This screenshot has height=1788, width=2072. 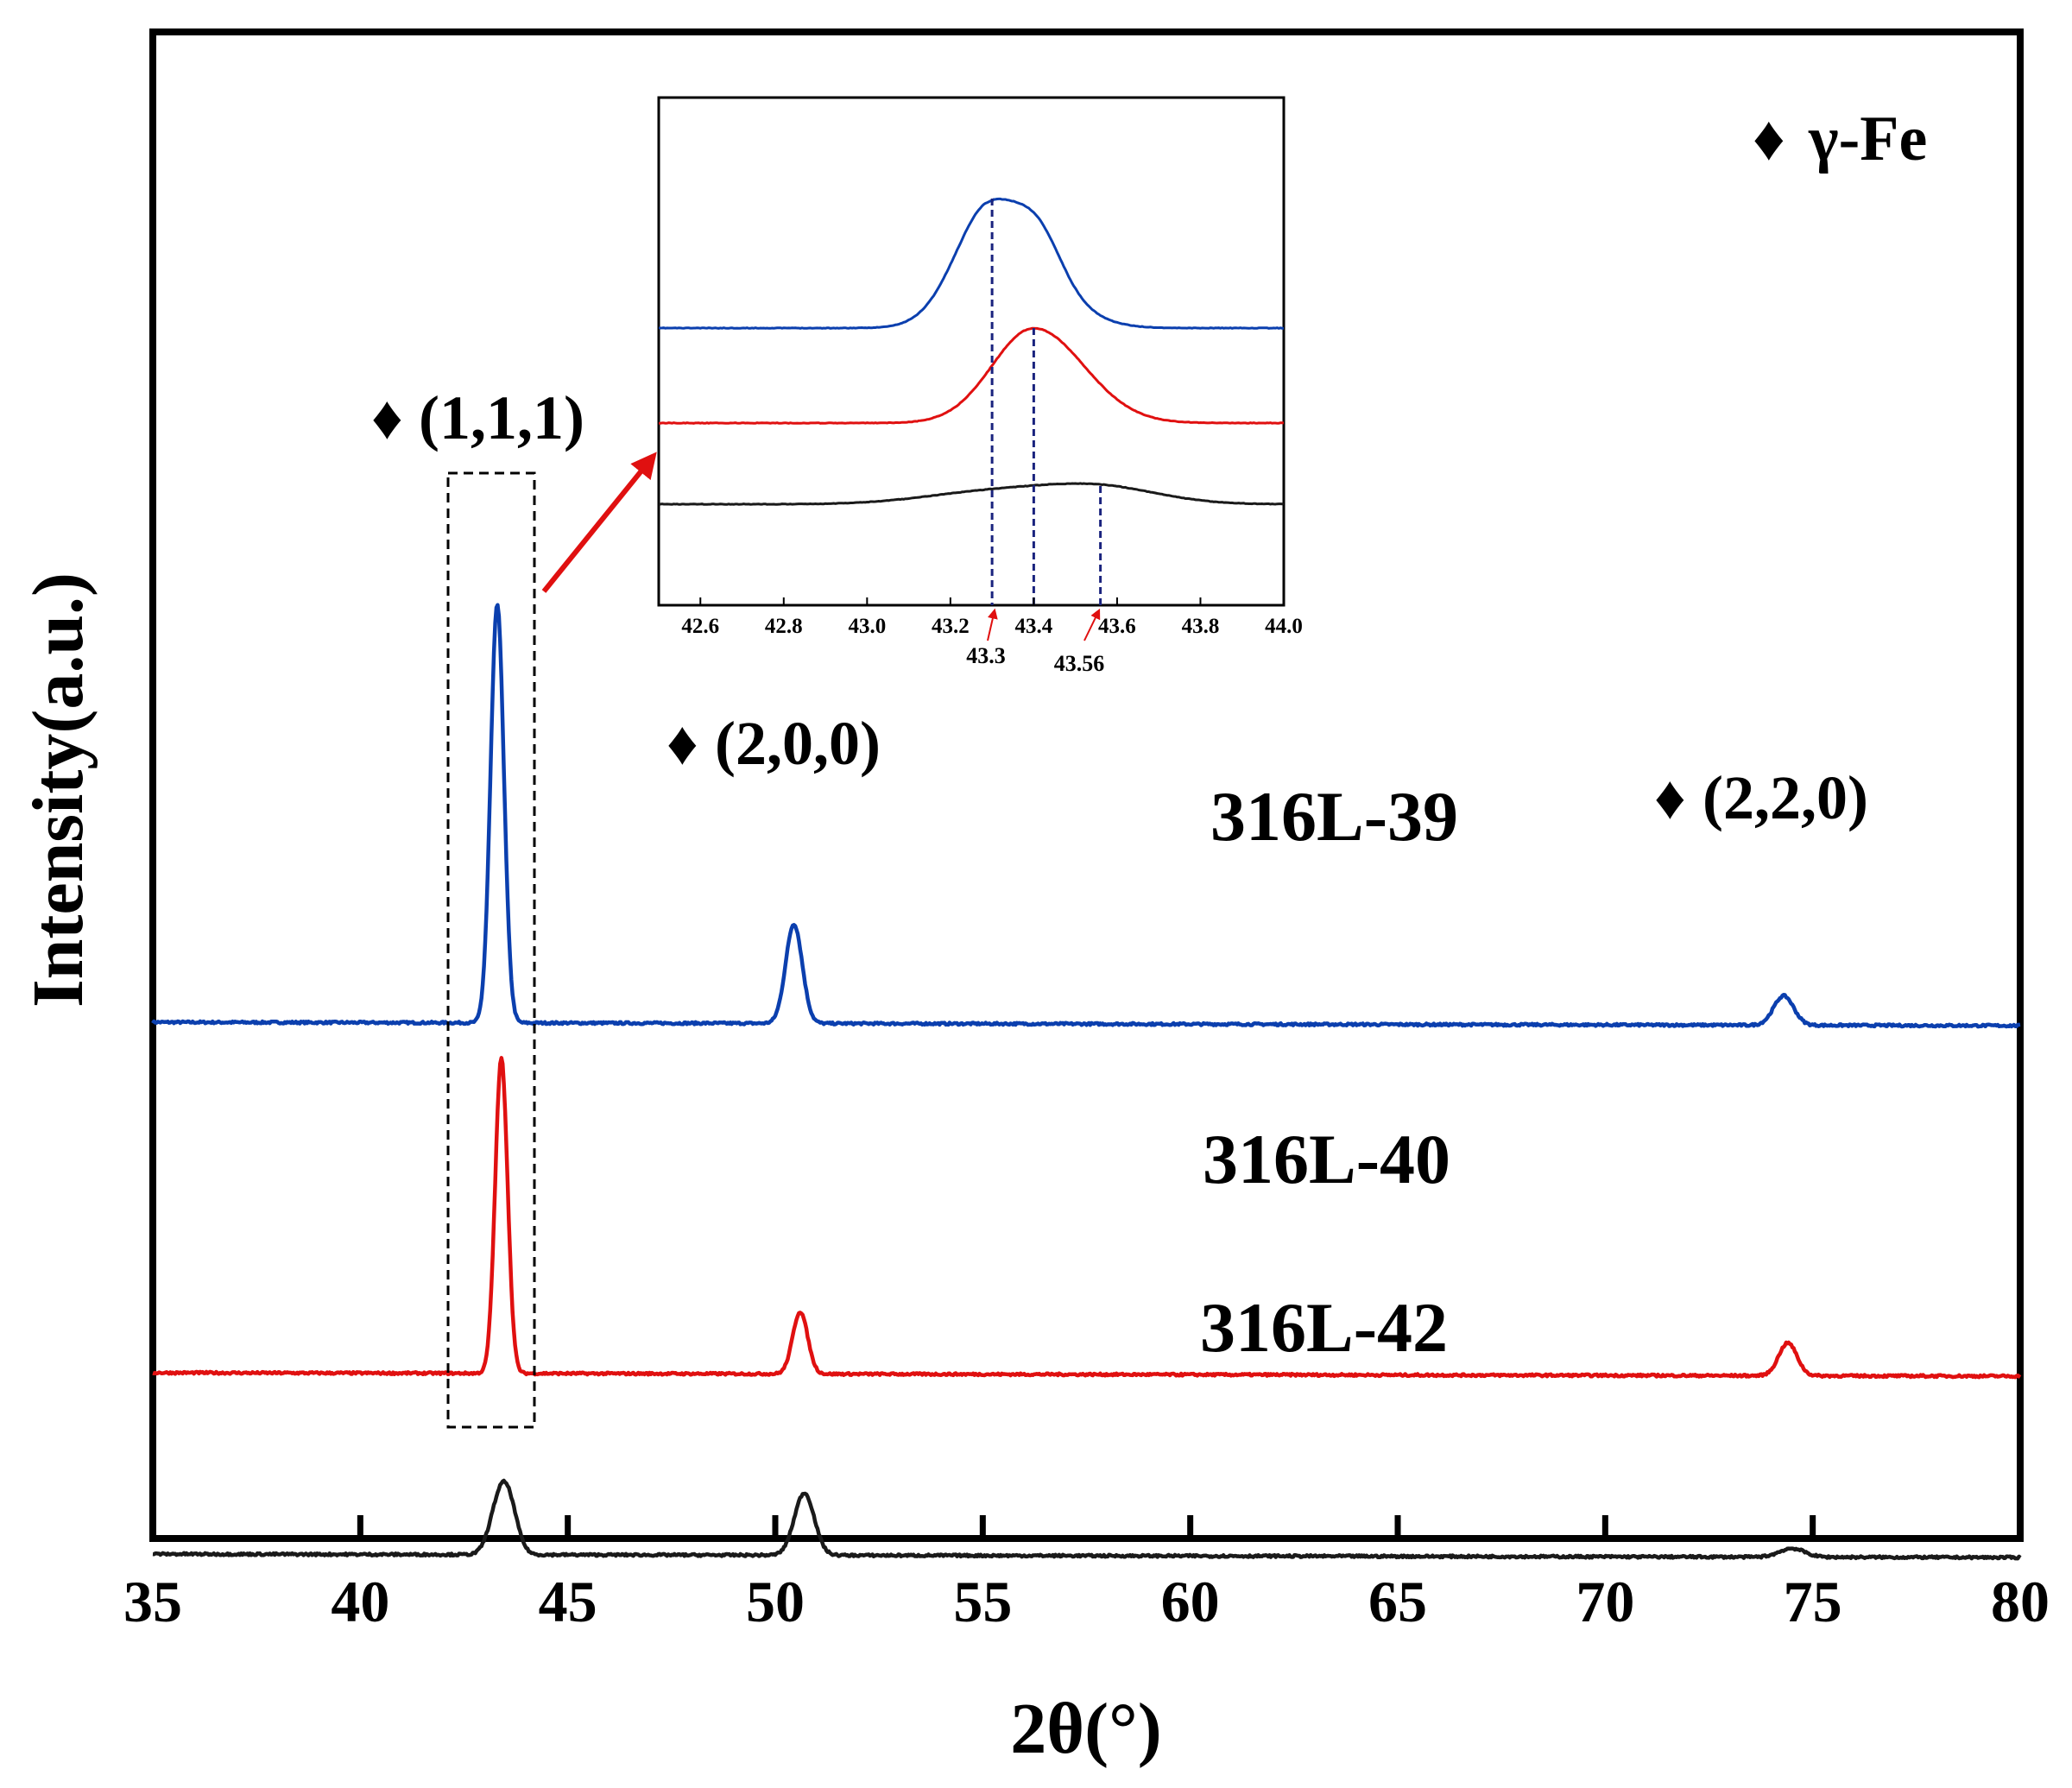 What do you see at coordinates (1284, 626) in the screenshot?
I see `inset-tick-label-44.0: 44.0` at bounding box center [1284, 626].